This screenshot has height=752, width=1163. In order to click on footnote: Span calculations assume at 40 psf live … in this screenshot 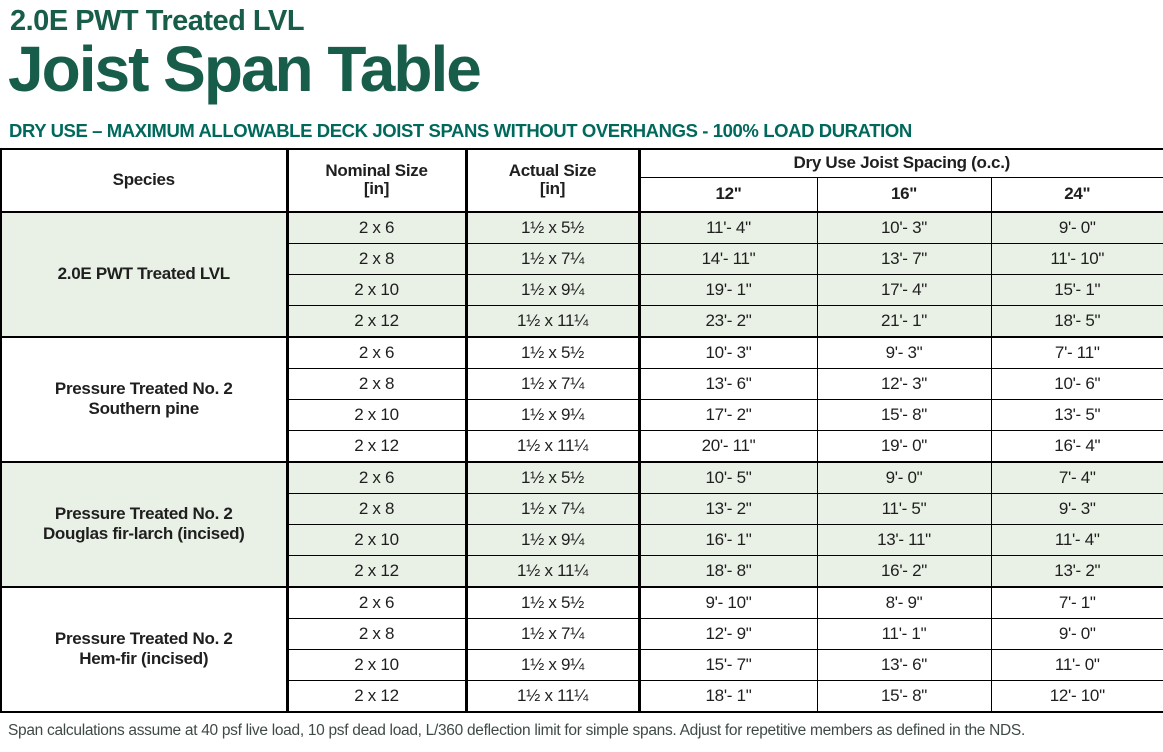, I will do `click(516, 730)`.